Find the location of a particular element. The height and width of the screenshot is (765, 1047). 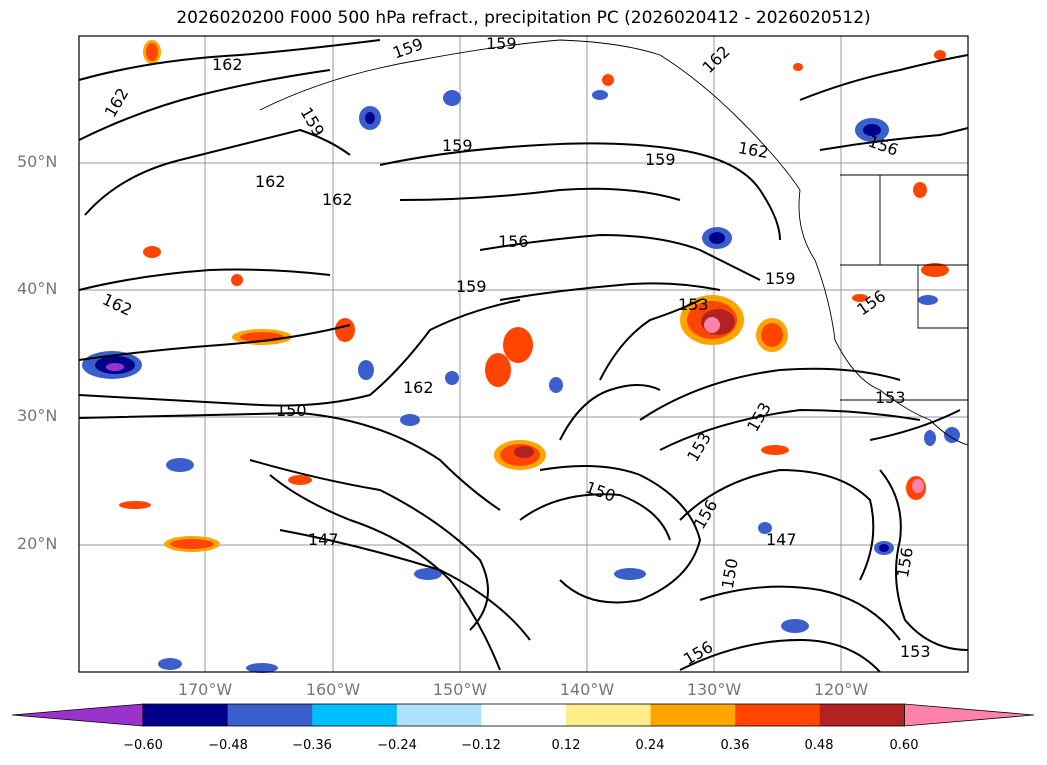

colorbar is located at coordinates (523, 715).